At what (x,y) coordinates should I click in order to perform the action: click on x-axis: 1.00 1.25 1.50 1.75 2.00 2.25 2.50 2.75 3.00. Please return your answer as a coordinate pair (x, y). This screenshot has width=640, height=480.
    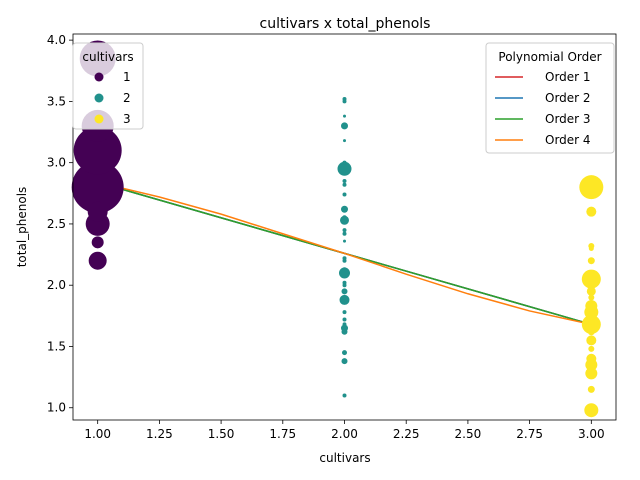
    Looking at the image, I should click on (344, 430).